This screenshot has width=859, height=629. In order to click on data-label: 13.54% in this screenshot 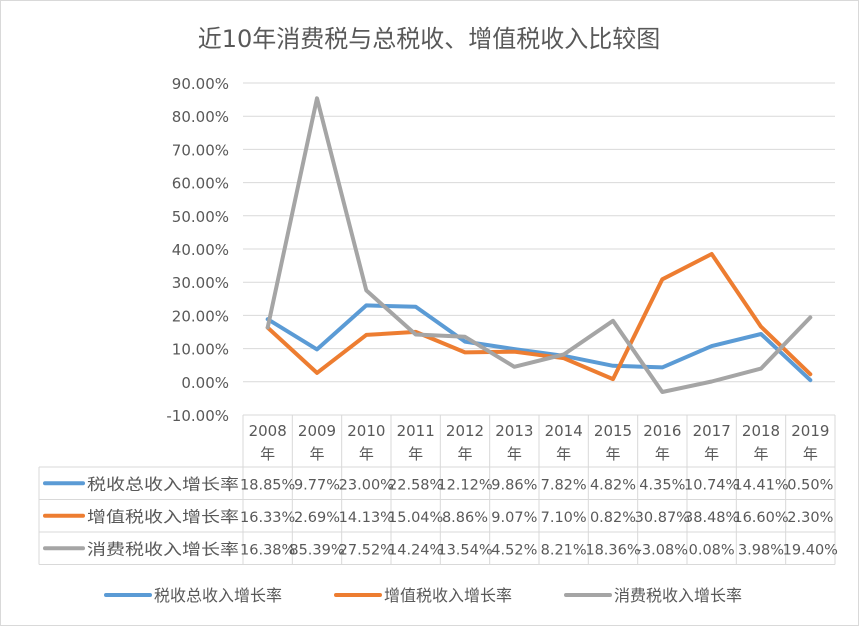, I will do `click(464, 550)`.